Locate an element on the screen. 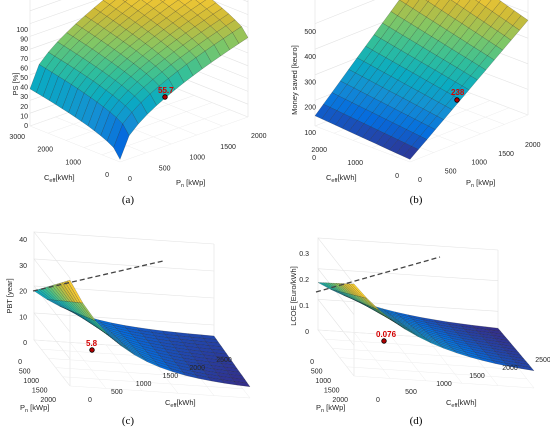 The width and height of the screenshot is (550, 432). tick-label: 0.3 is located at coordinates (304, 254).